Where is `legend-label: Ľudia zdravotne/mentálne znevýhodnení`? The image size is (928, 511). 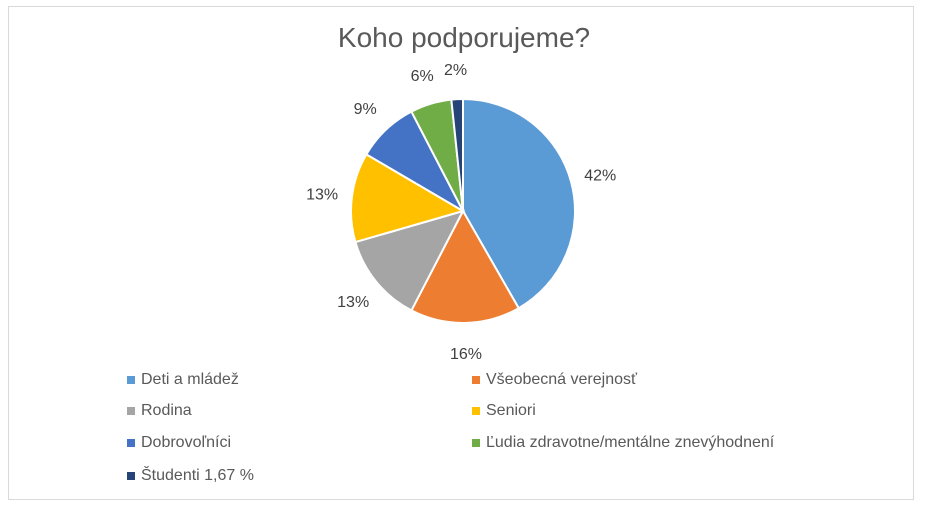 legend-label: Ľudia zdravotne/mentálne znevýhodnení is located at coordinates (630, 442).